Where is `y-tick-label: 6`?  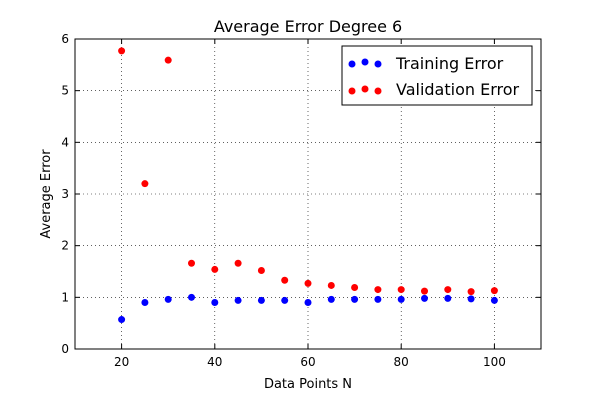
y-tick-label: 6 is located at coordinates (65, 39).